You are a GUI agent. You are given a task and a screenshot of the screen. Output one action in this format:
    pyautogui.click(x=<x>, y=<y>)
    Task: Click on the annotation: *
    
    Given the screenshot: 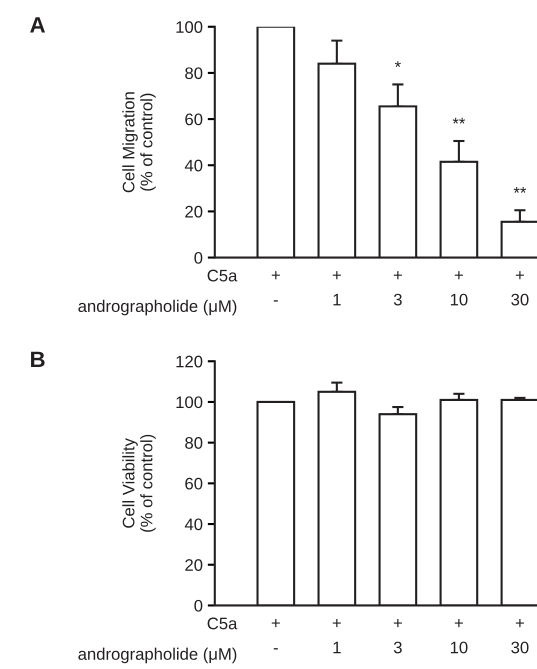 What is the action you would take?
    pyautogui.click(x=397, y=64)
    